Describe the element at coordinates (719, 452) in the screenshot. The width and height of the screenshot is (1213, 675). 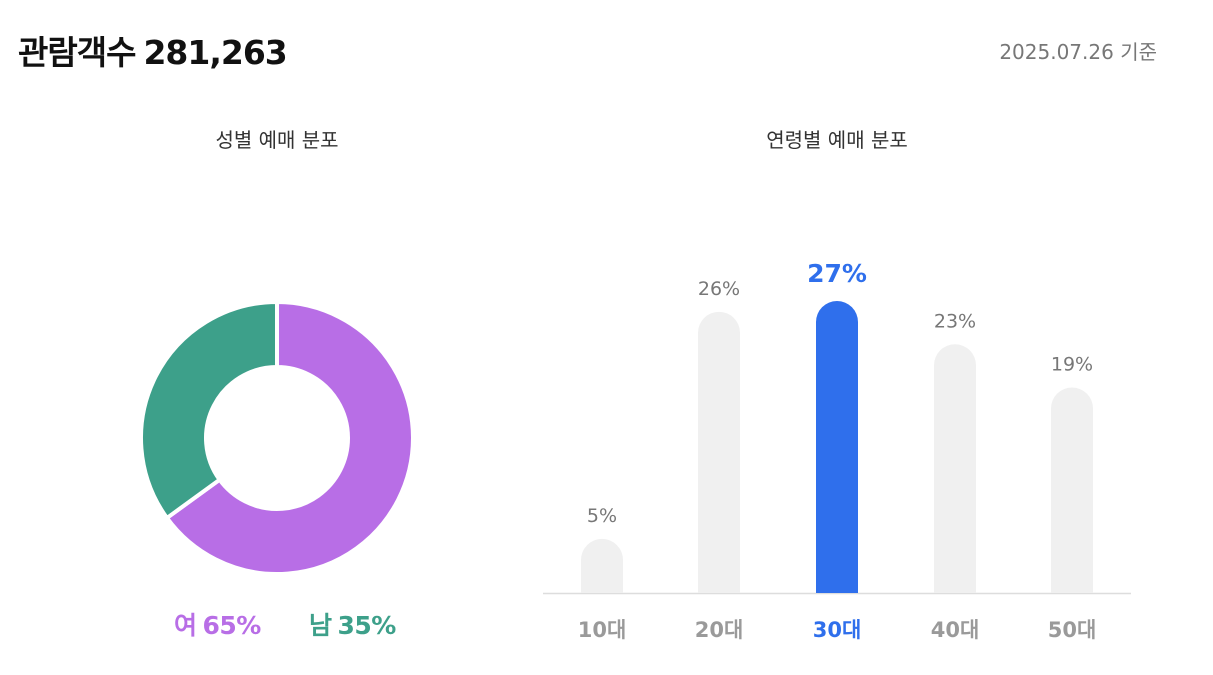
I see `bar-20대` at that location.